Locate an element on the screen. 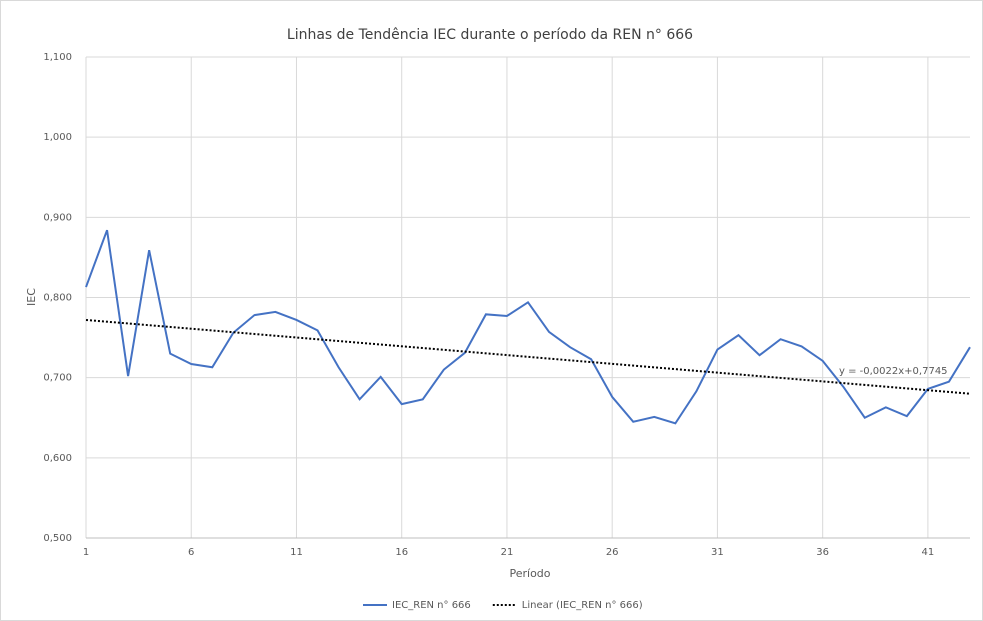  x-tick-label: 16 is located at coordinates (401, 552).